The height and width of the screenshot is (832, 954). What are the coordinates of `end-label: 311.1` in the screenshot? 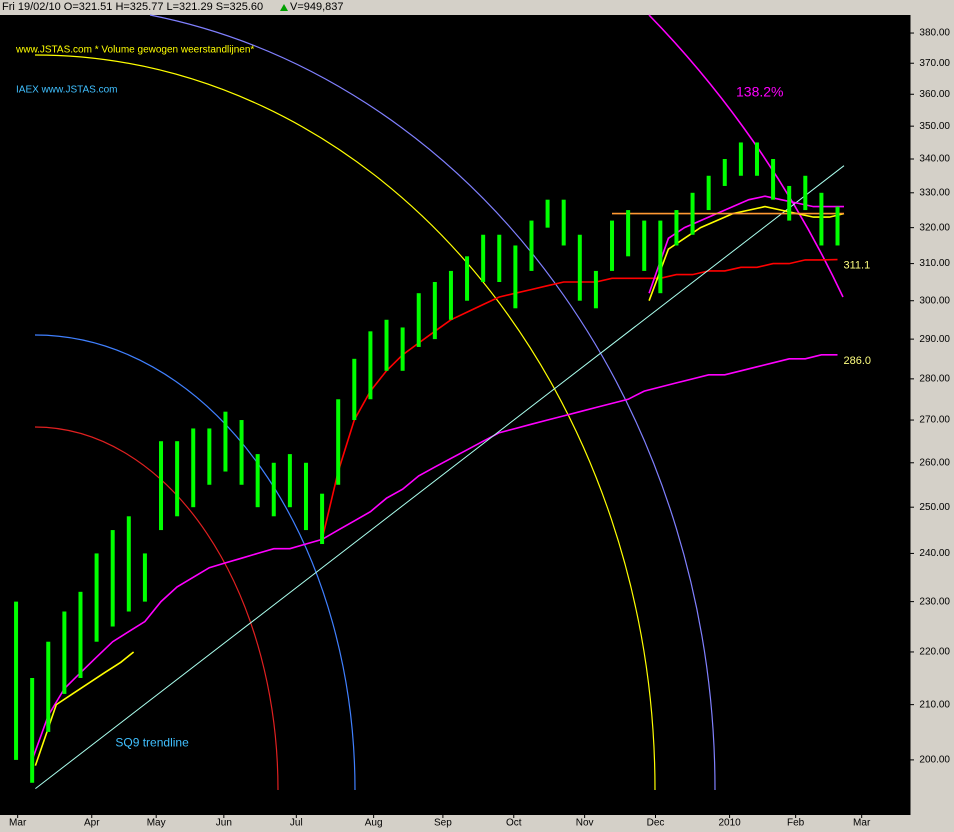 It's located at (857, 265).